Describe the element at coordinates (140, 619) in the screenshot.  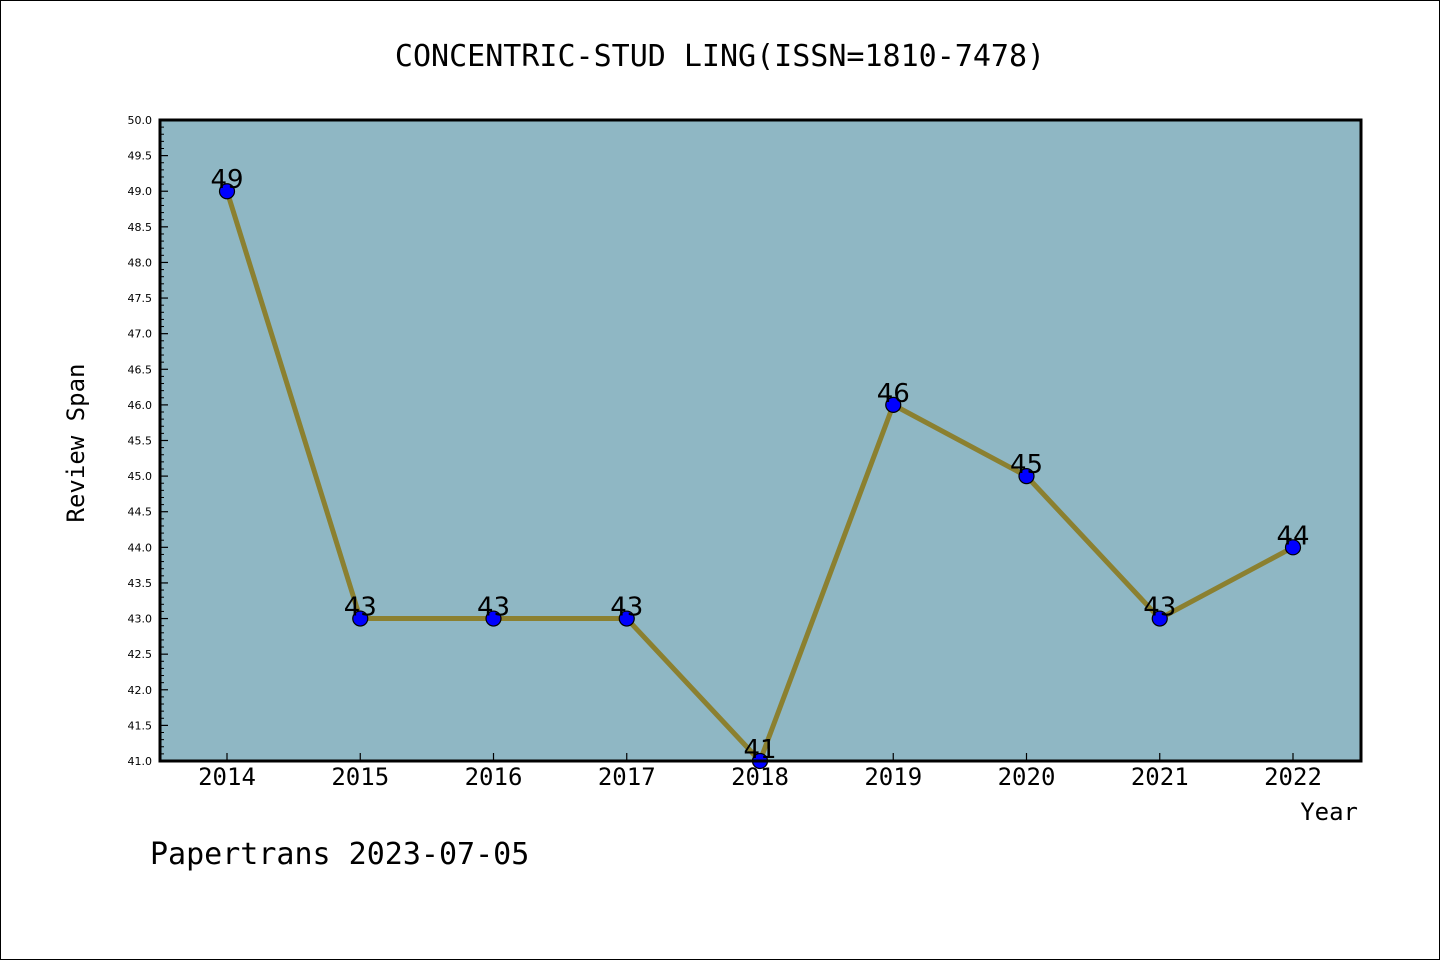
I see `y-tick-label: 43.0` at that location.